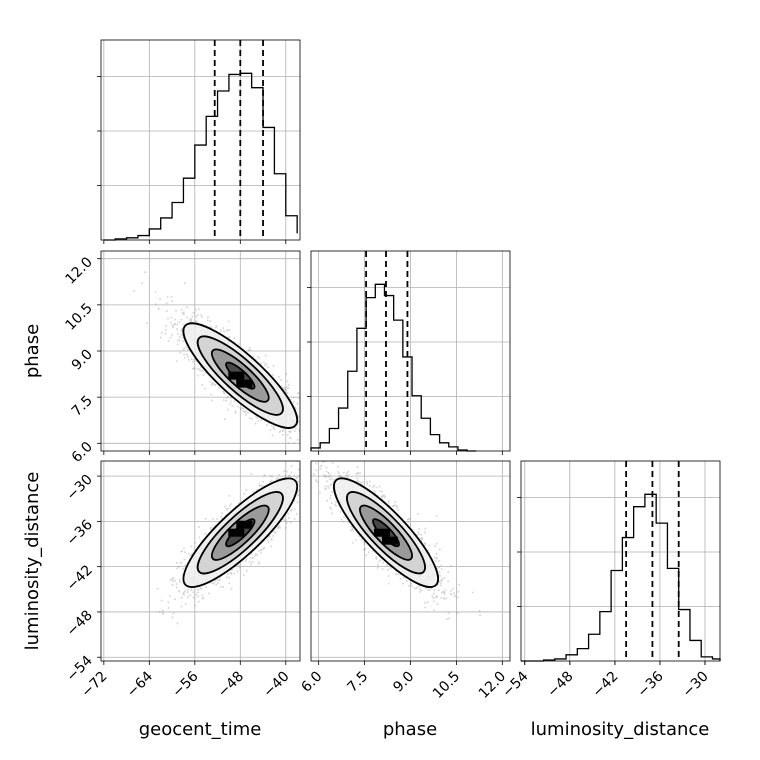 This screenshot has width=760, height=760. What do you see at coordinates (696, 685) in the screenshot?
I see `x-tick-label: −30` at bounding box center [696, 685].